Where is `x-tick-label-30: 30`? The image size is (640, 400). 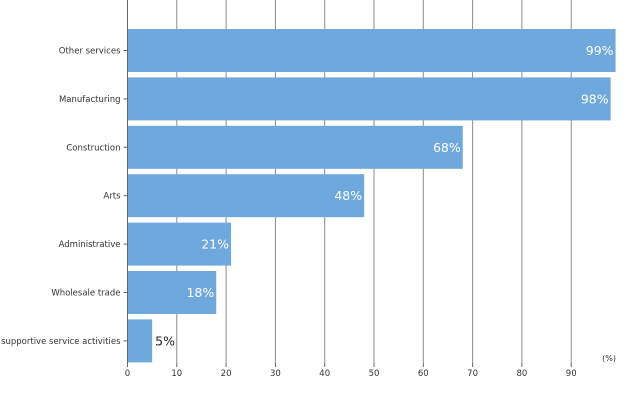 x-tick-label-30: 30 is located at coordinates (275, 374).